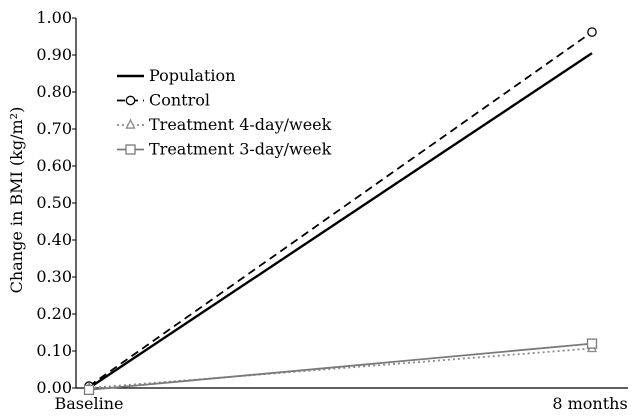  Describe the element at coordinates (130, 123) in the screenshot. I see `data-point-triangle` at that location.